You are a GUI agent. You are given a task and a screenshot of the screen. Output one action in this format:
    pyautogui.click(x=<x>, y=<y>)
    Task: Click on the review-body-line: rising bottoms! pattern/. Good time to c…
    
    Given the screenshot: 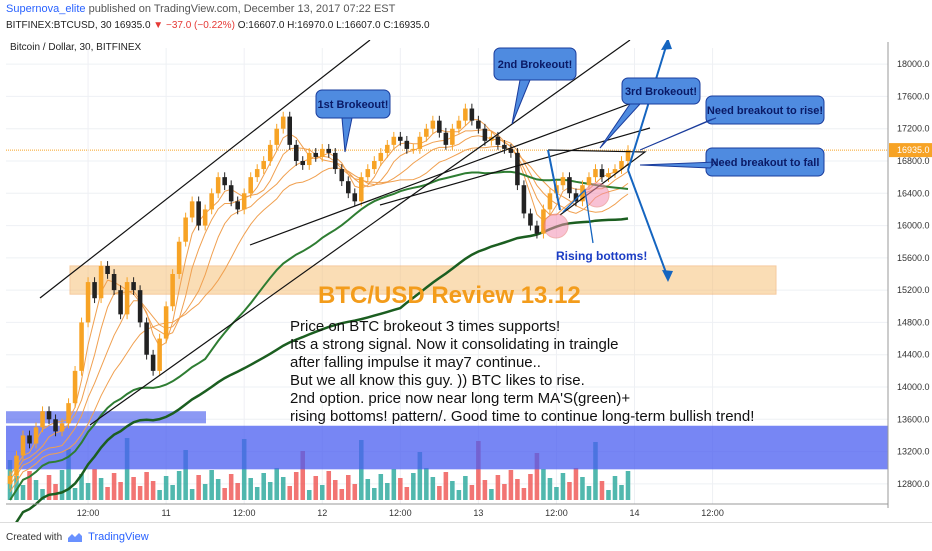 What is the action you would take?
    pyautogui.click(x=522, y=416)
    